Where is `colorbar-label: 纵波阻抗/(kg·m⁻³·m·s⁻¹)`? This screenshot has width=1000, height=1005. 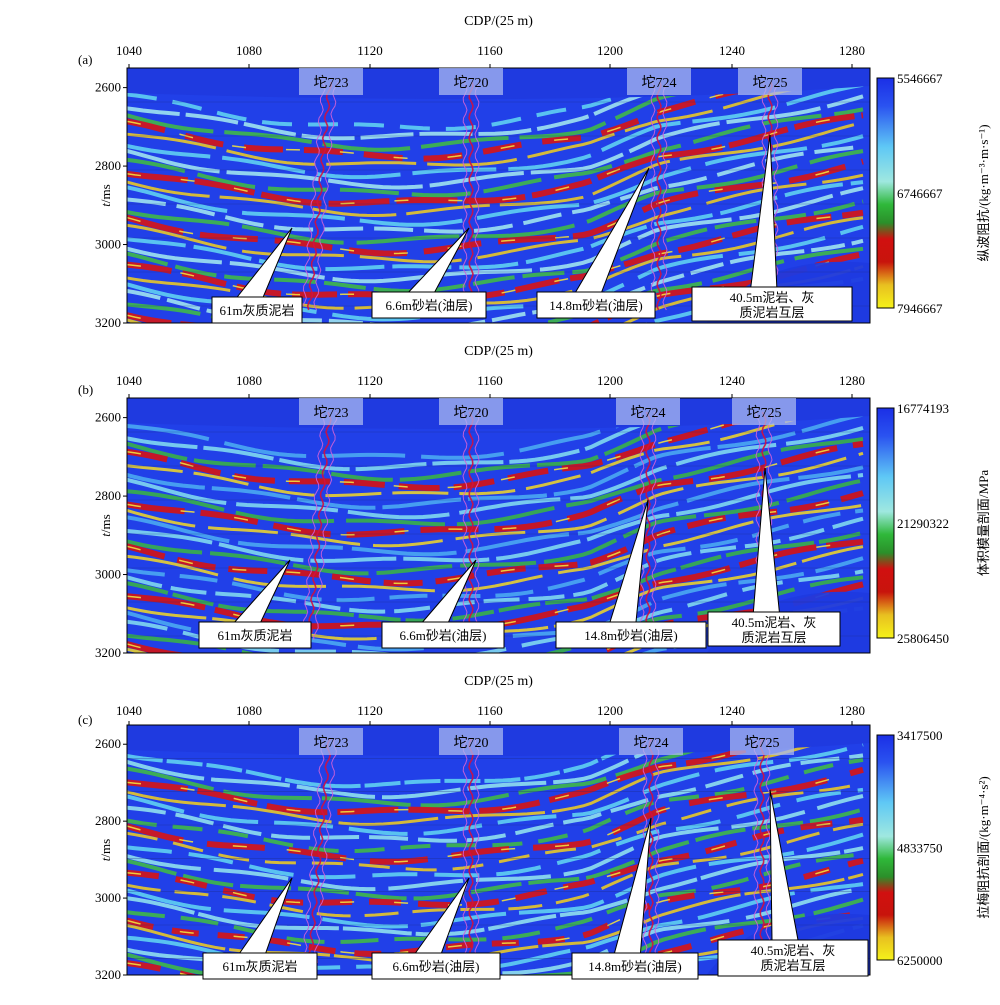
colorbar-label: 纵波阻抗/(kg·m⁻³·m·s⁻¹) is located at coordinates (983, 192).